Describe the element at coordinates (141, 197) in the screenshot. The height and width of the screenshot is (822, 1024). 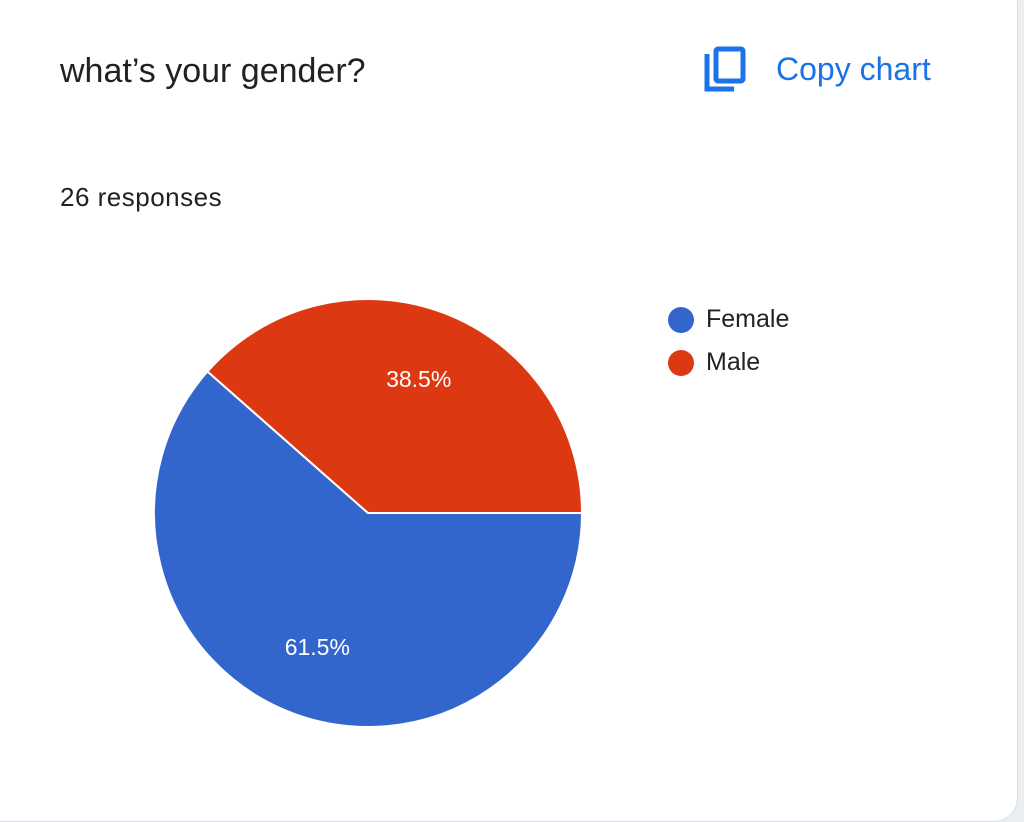
I see `response-count: 26 responses` at that location.